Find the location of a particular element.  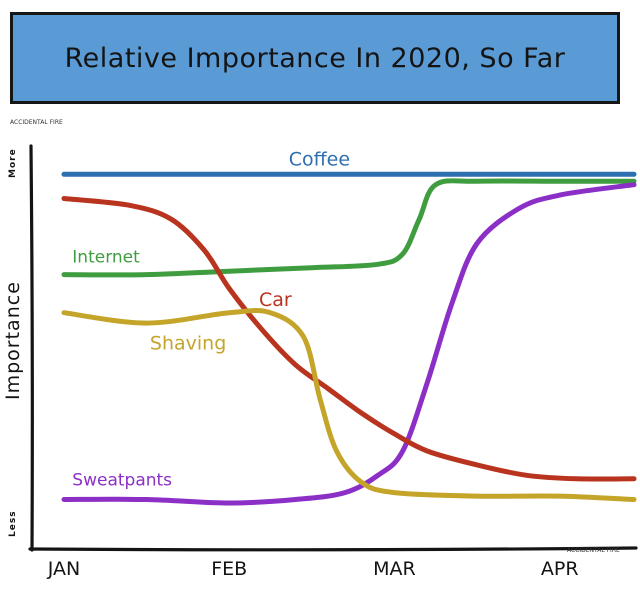

series-label-internet: Internet is located at coordinates (106, 258).